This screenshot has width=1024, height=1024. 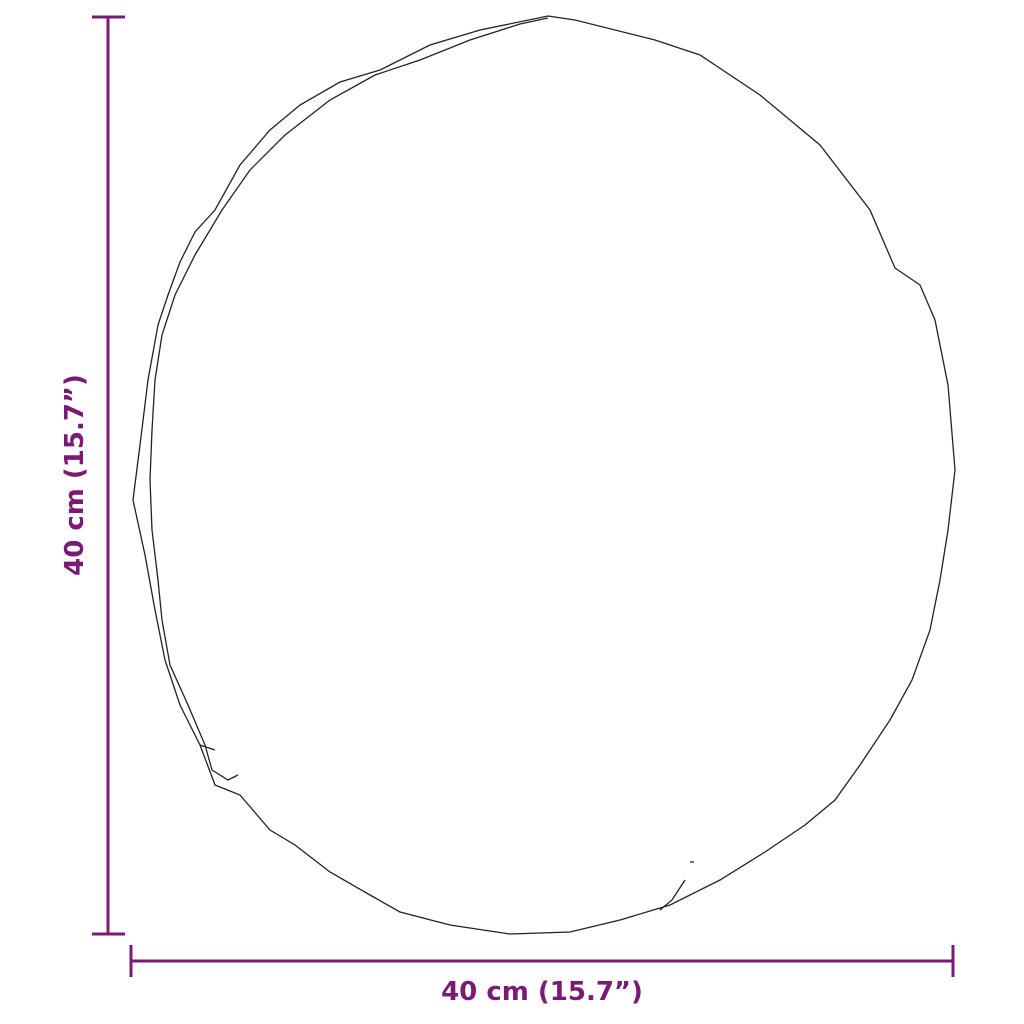 I want to click on width-dimension-line, so click(x=542, y=961).